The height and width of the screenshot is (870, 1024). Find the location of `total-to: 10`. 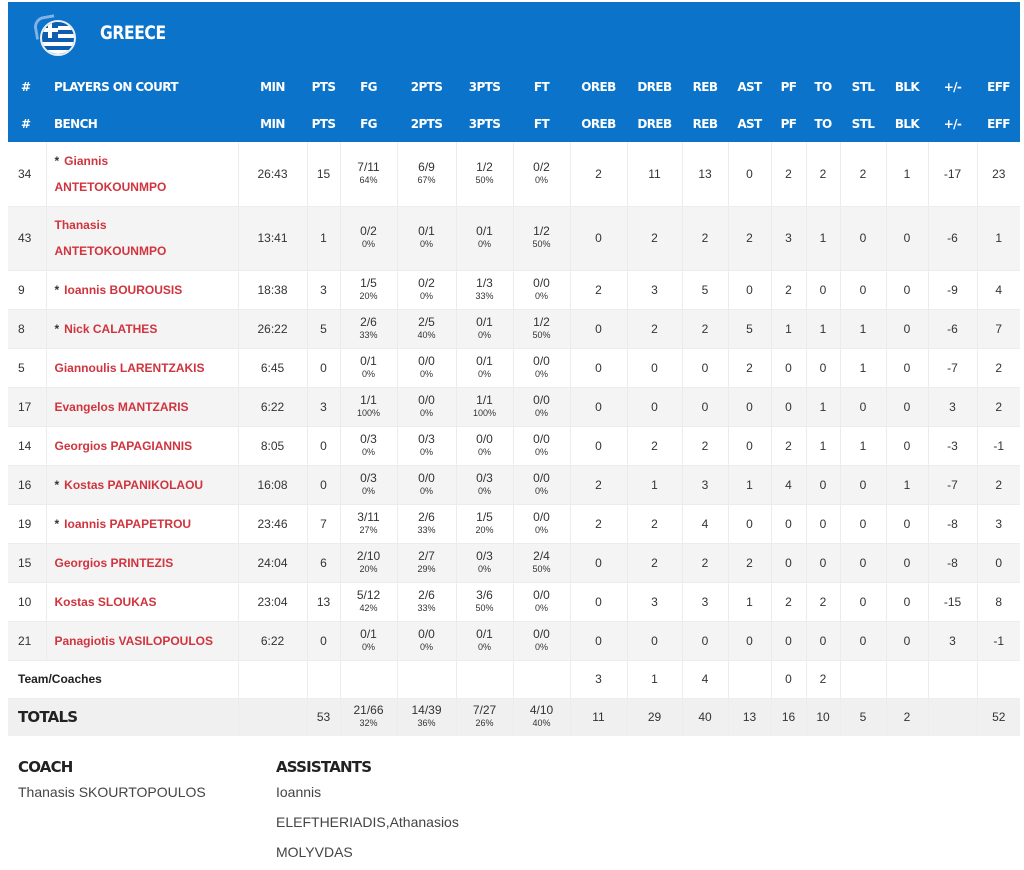

total-to: 10 is located at coordinates (823, 717).